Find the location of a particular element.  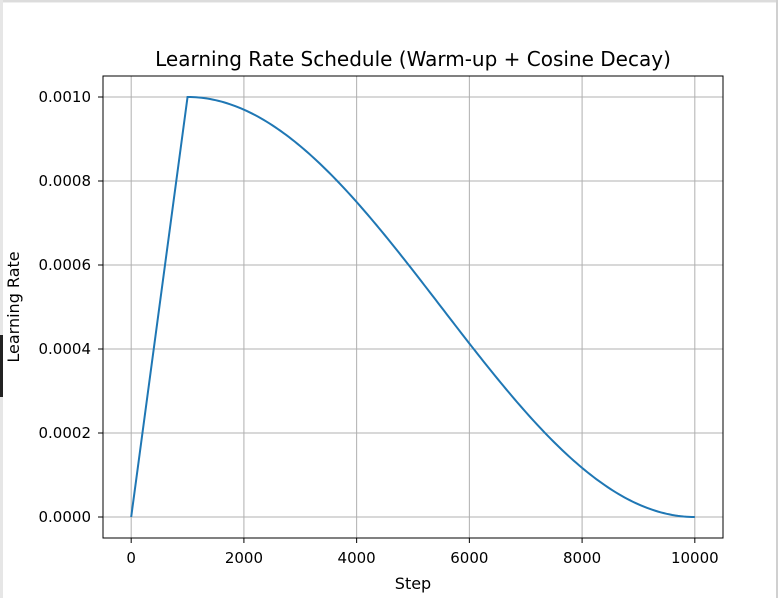

window-left-border is located at coordinates (1, 299).